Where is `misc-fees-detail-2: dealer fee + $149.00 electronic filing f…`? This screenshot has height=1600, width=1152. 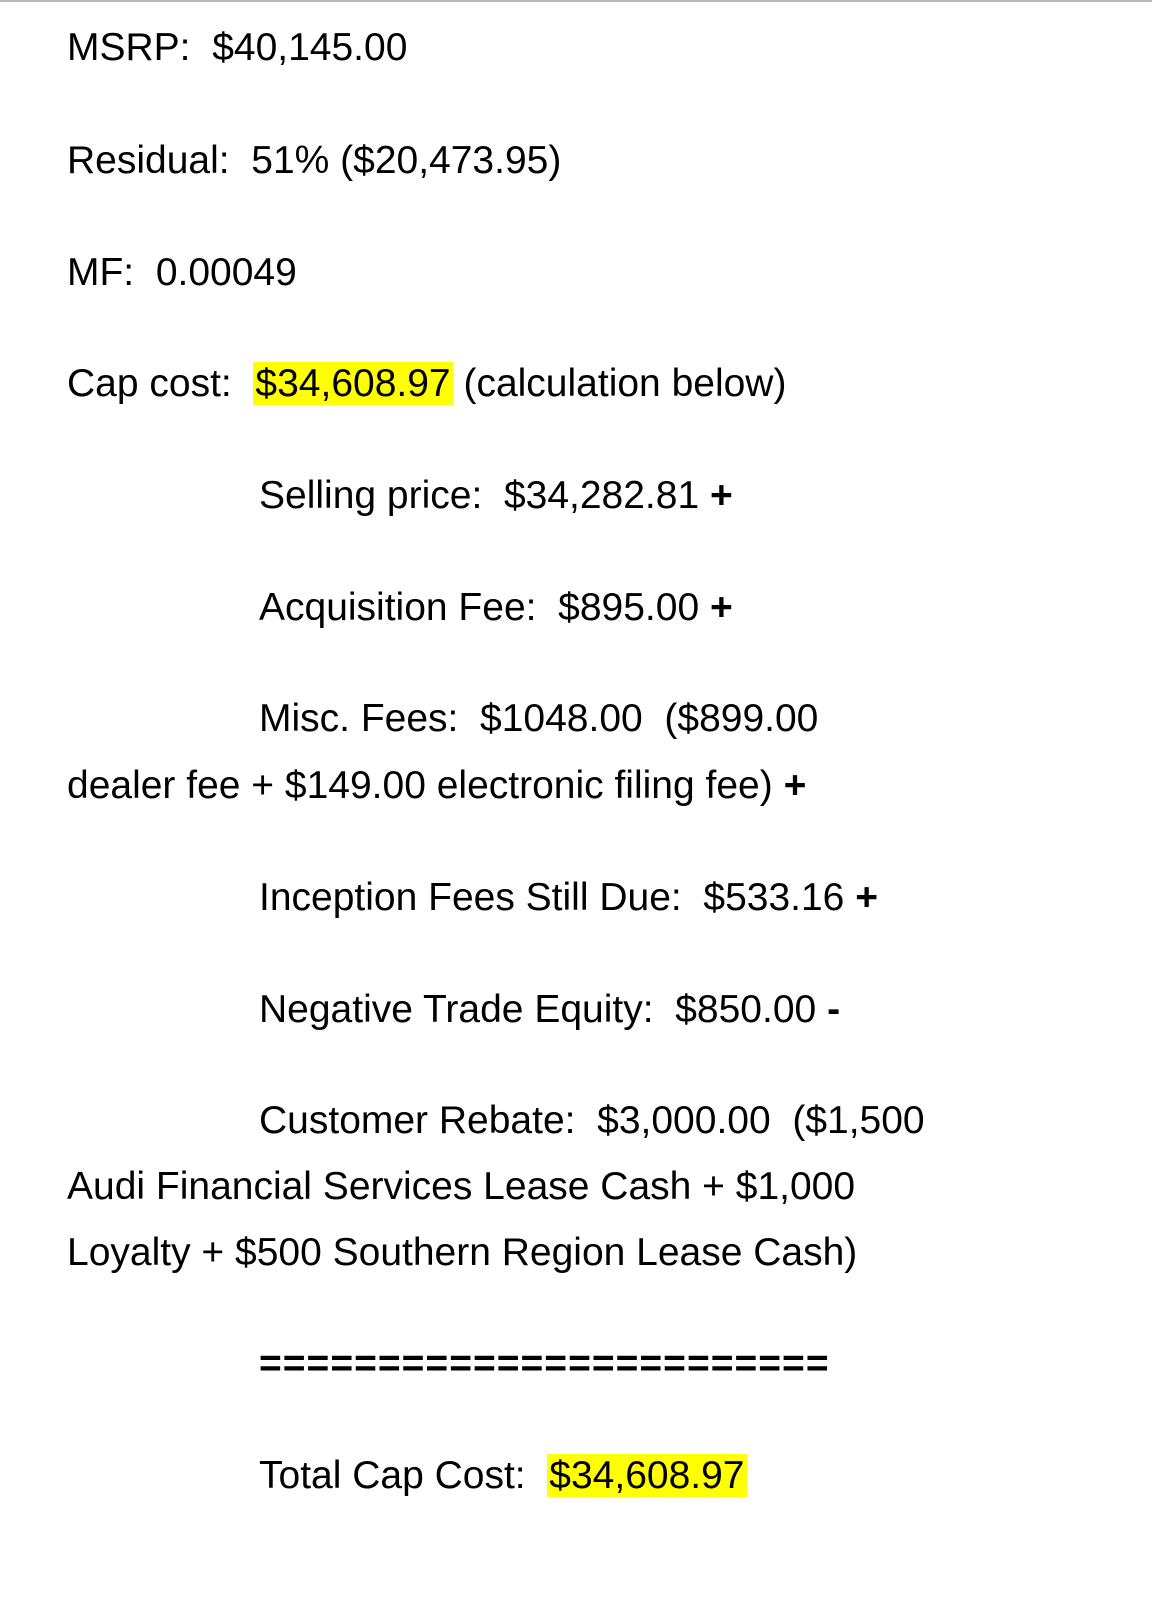
misc-fees-detail-2: dealer fee + $149.00 electronic filing f… is located at coordinates (420, 785).